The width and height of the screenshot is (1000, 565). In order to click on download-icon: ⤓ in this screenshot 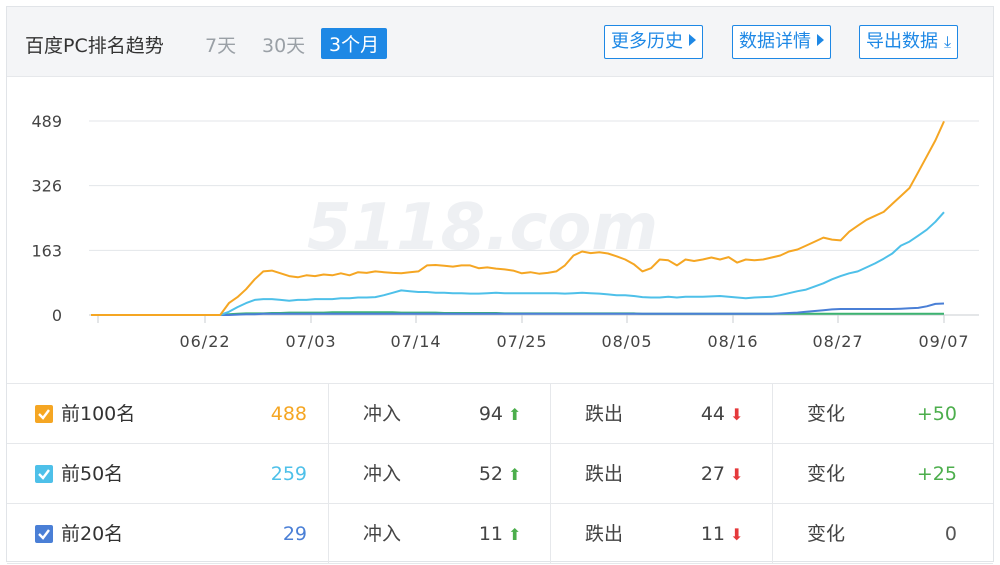, I will do `click(948, 41)`.